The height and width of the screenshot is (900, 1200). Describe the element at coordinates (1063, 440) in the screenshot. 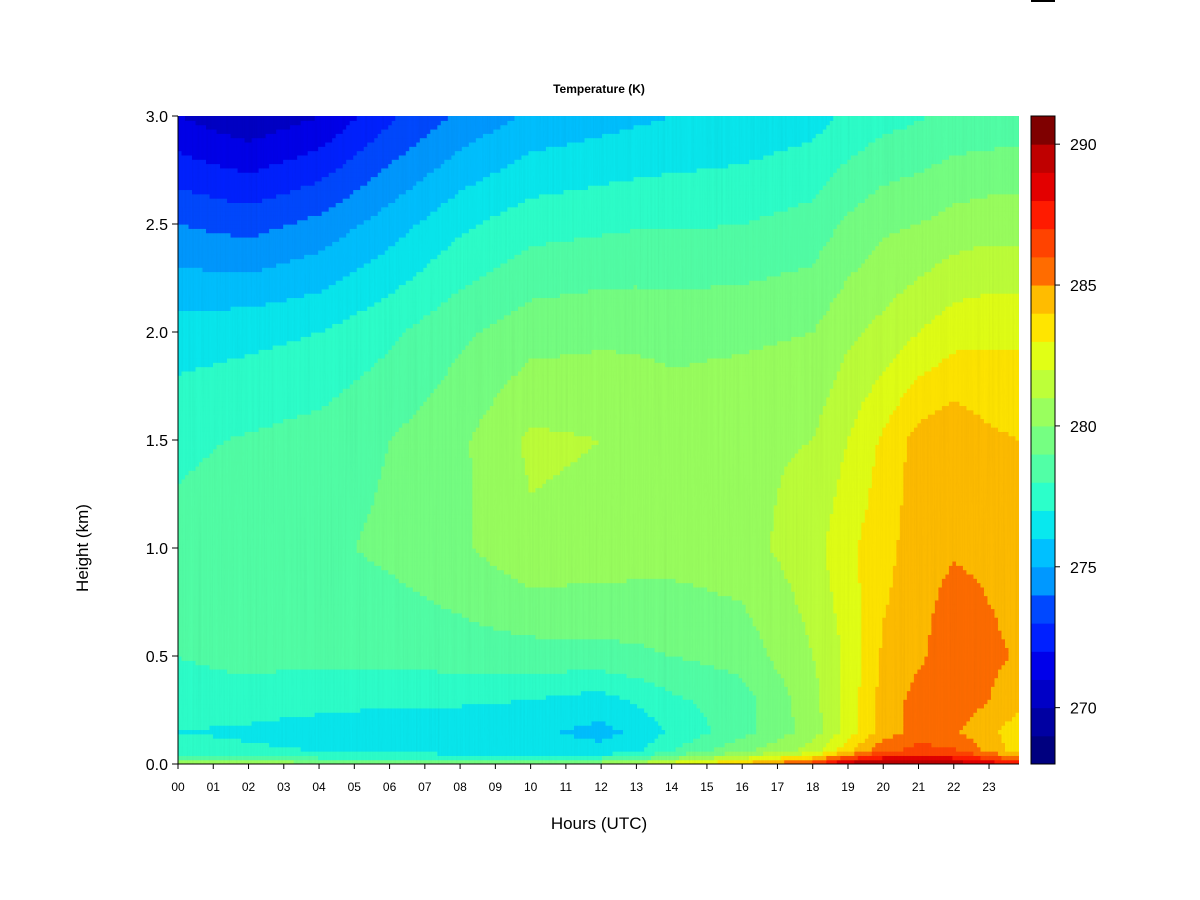

I see `colorbar: 270 275 280 285 290` at that location.